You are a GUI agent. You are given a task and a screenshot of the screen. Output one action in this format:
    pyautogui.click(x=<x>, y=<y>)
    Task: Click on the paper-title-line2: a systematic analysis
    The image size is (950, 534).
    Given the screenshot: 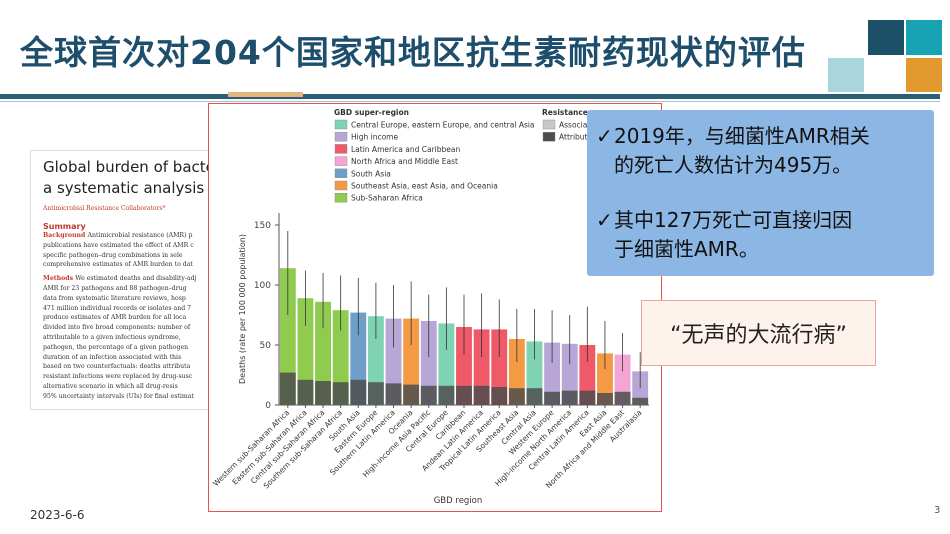 What is the action you would take?
    pyautogui.click(x=124, y=188)
    